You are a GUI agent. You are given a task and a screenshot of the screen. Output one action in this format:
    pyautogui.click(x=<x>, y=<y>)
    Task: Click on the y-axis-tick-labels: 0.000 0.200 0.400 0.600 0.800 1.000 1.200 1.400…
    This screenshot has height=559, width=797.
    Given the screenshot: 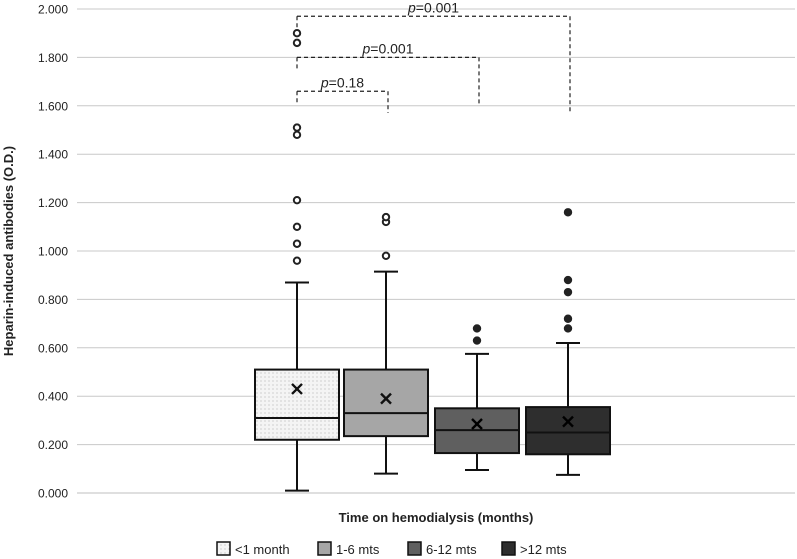 What is the action you would take?
    pyautogui.click(x=53, y=252)
    